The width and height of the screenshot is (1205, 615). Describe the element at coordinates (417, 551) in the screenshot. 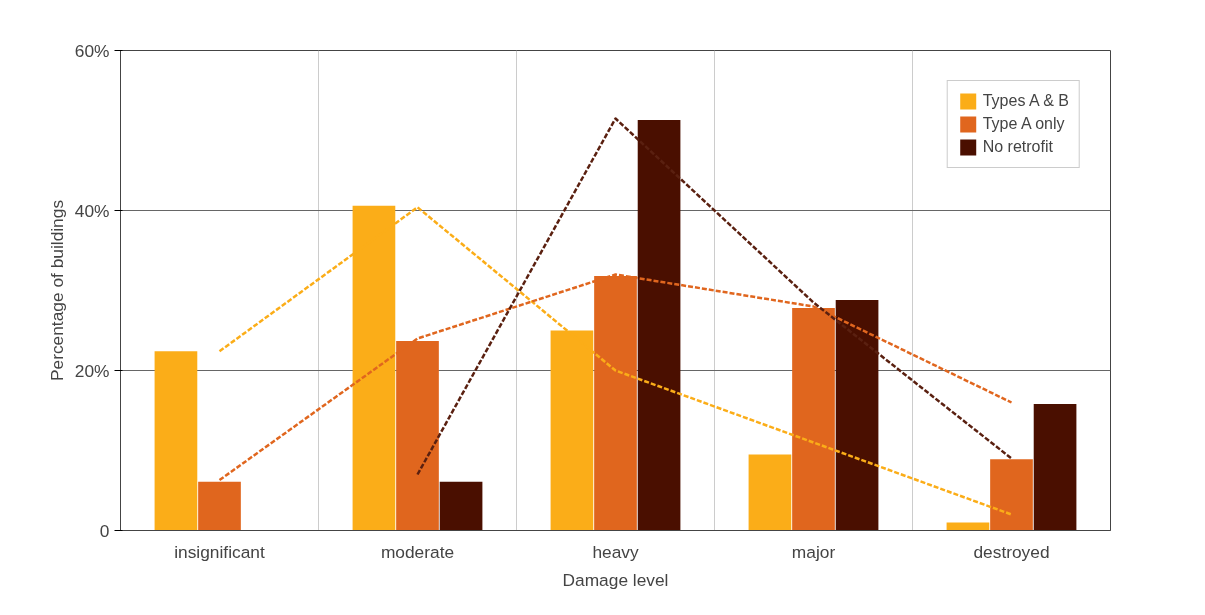

I see `x-tick-label: moderate` at that location.